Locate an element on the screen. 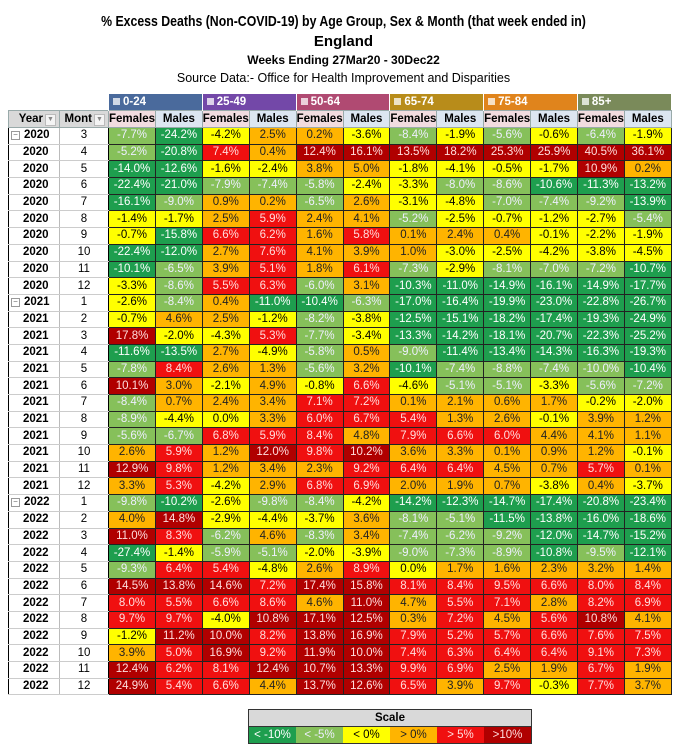 This screenshot has width=687, height=752. value-cell: 6.2% is located at coordinates (272, 236).